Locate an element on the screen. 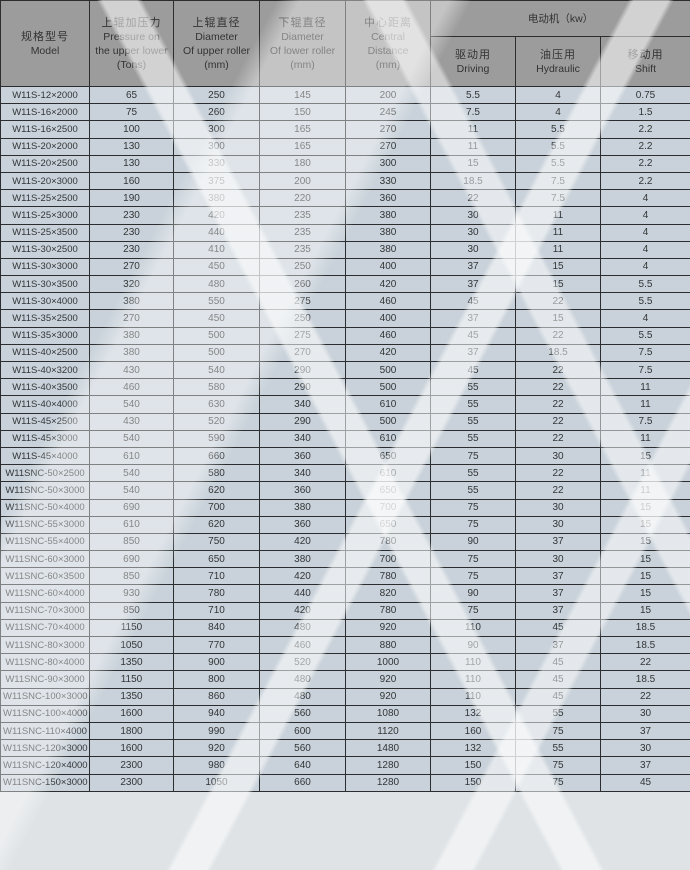 This screenshot has height=870, width=690. upper-diameter-cell: 860 is located at coordinates (216, 696).